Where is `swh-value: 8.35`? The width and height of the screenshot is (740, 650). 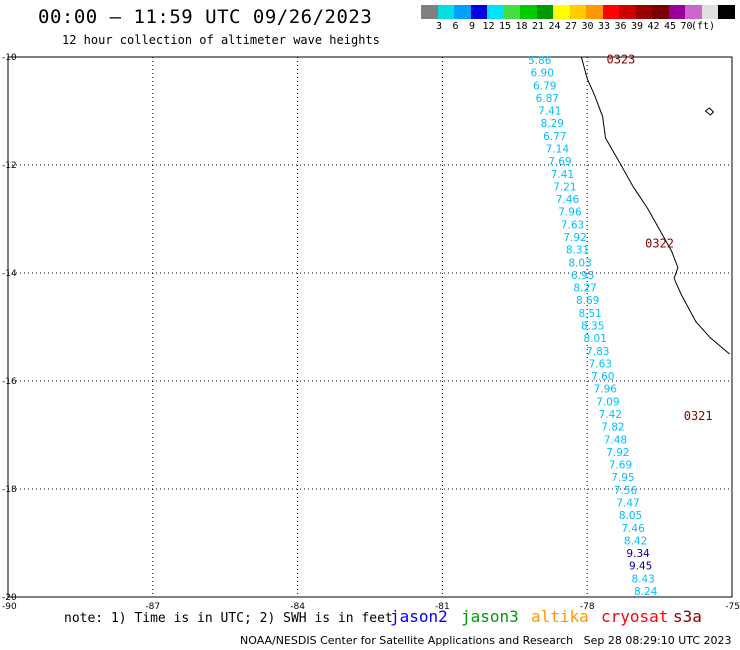
swh-value: 8.35 is located at coordinates (592, 327).